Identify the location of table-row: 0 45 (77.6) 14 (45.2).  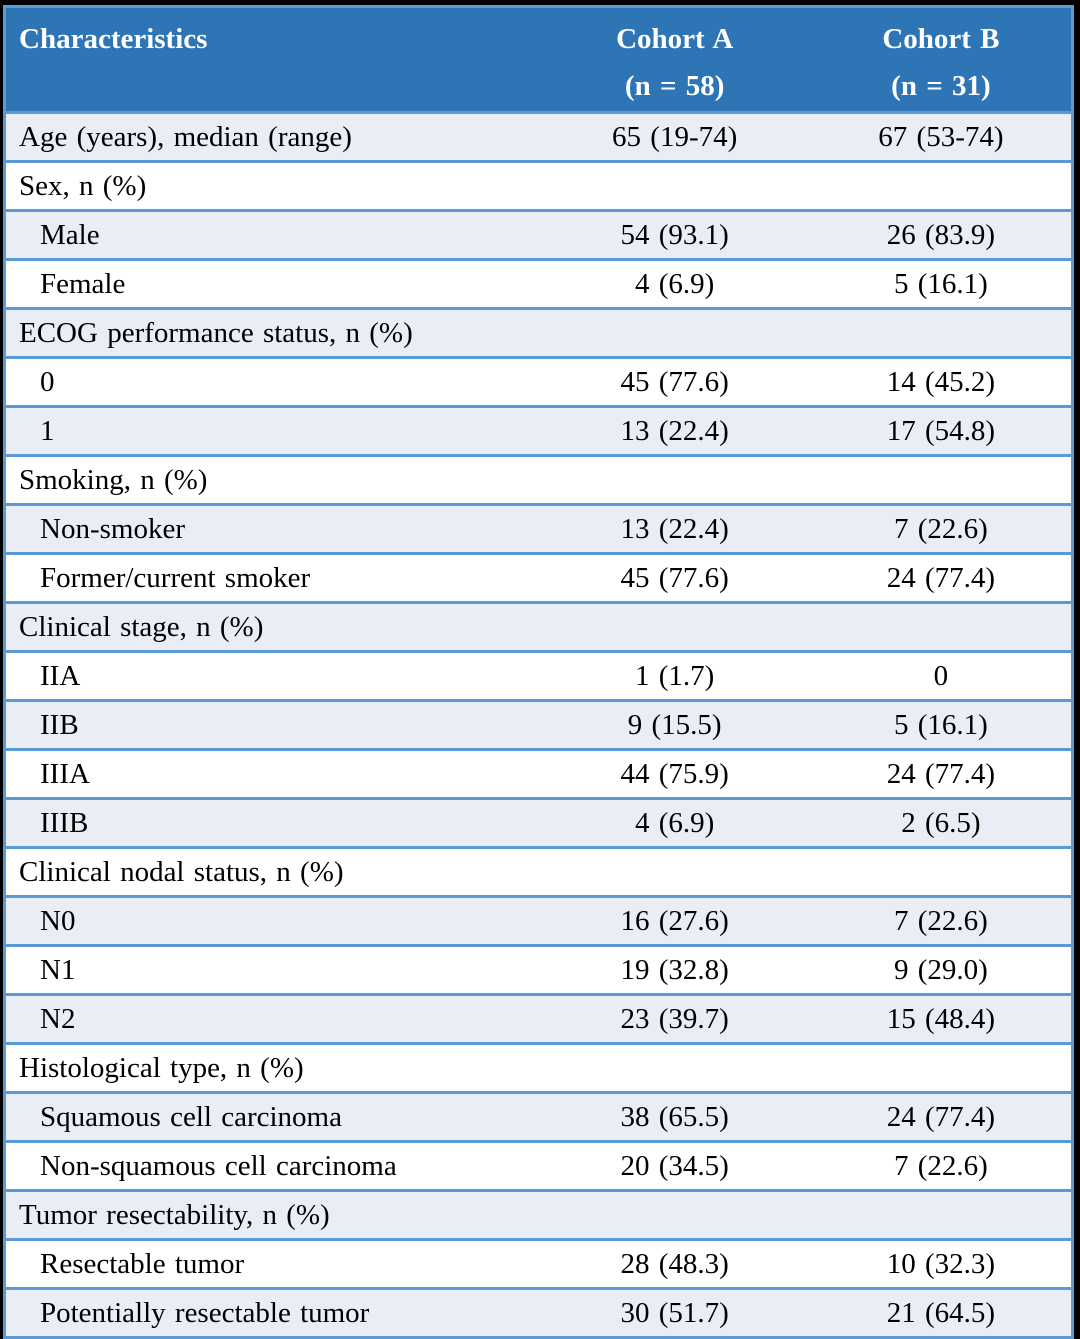
(538, 382).